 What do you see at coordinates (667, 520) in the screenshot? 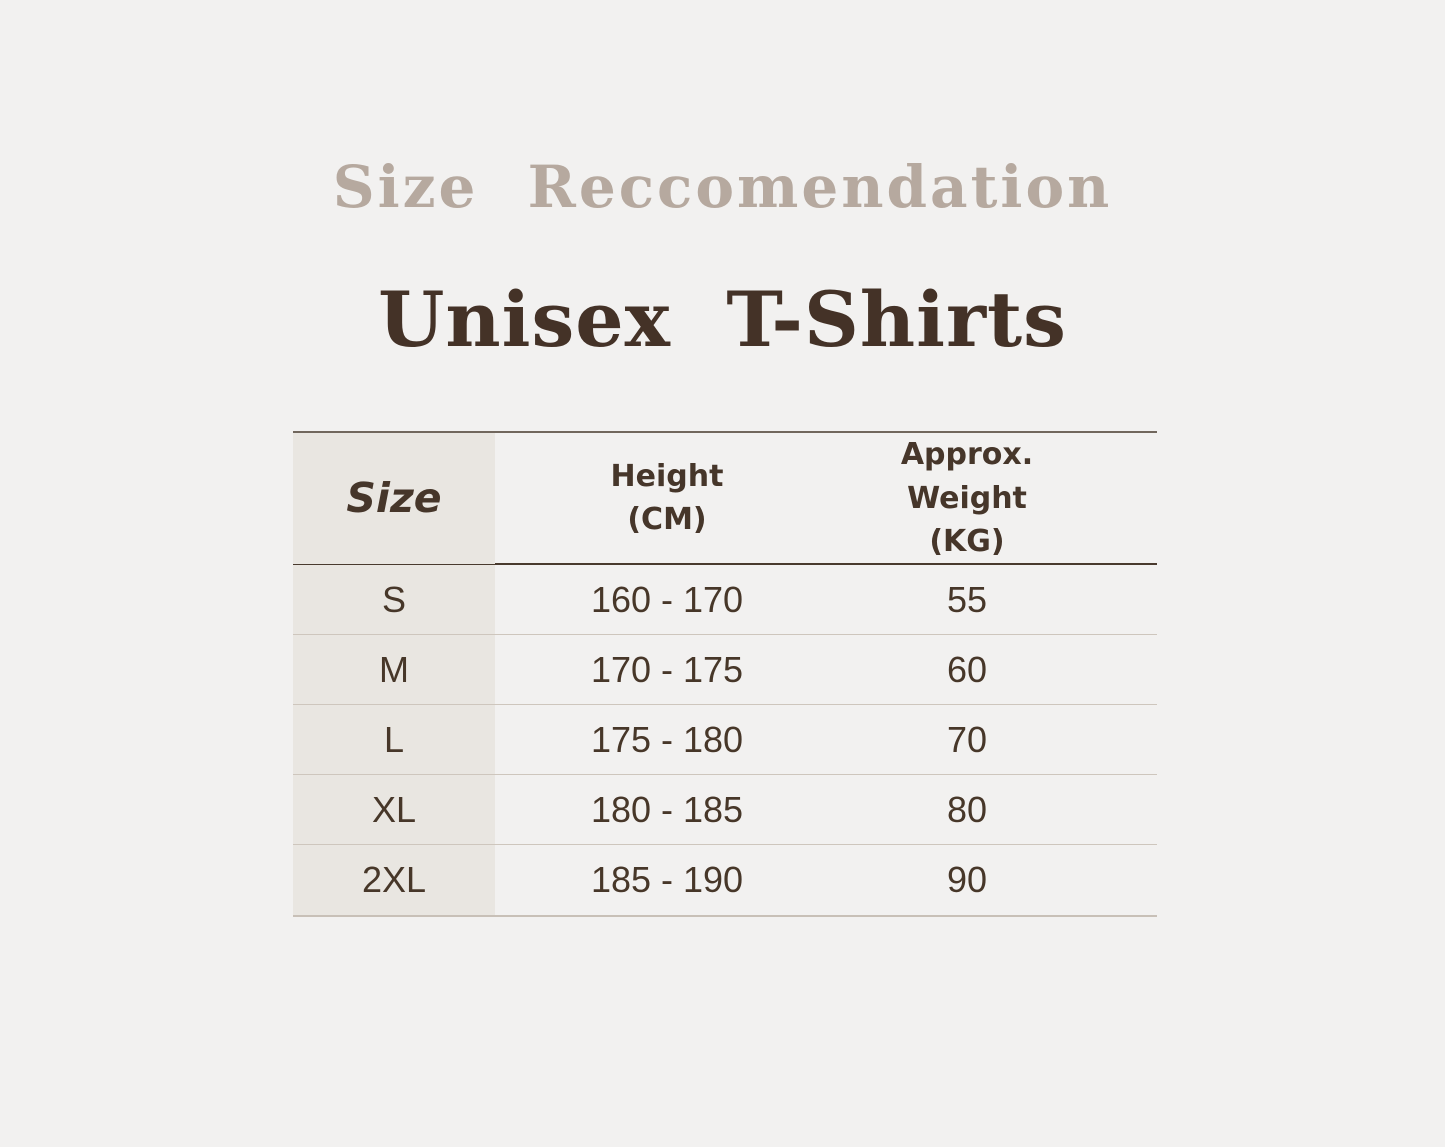
I see `column-header-height-unit: (CM)` at bounding box center [667, 520].